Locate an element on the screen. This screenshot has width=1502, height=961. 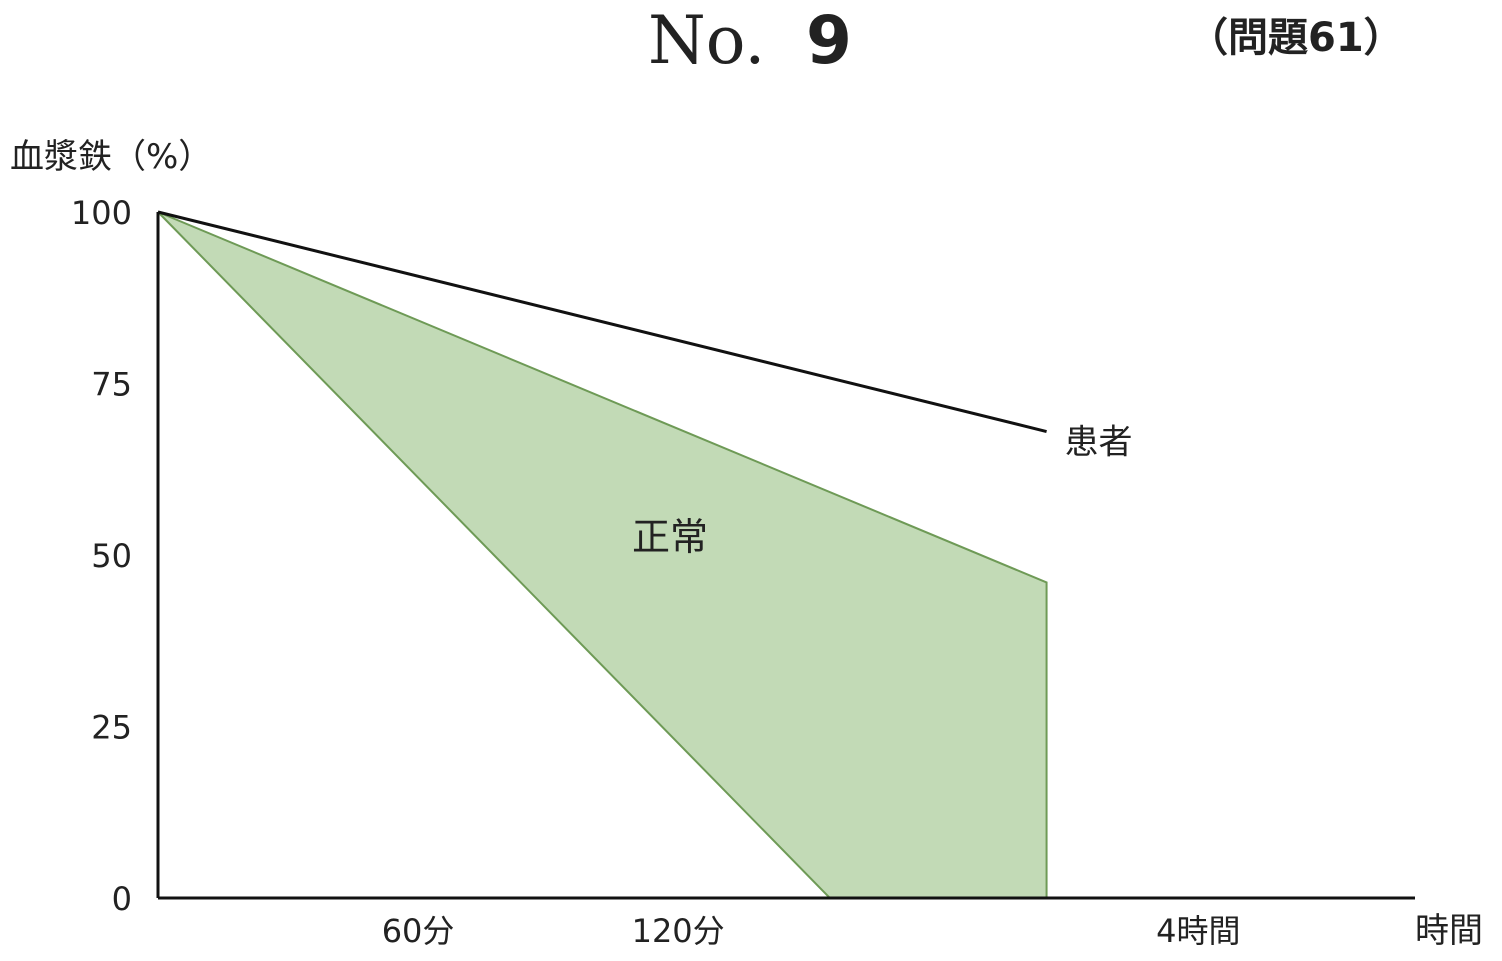
patient-line is located at coordinates (602, 321).